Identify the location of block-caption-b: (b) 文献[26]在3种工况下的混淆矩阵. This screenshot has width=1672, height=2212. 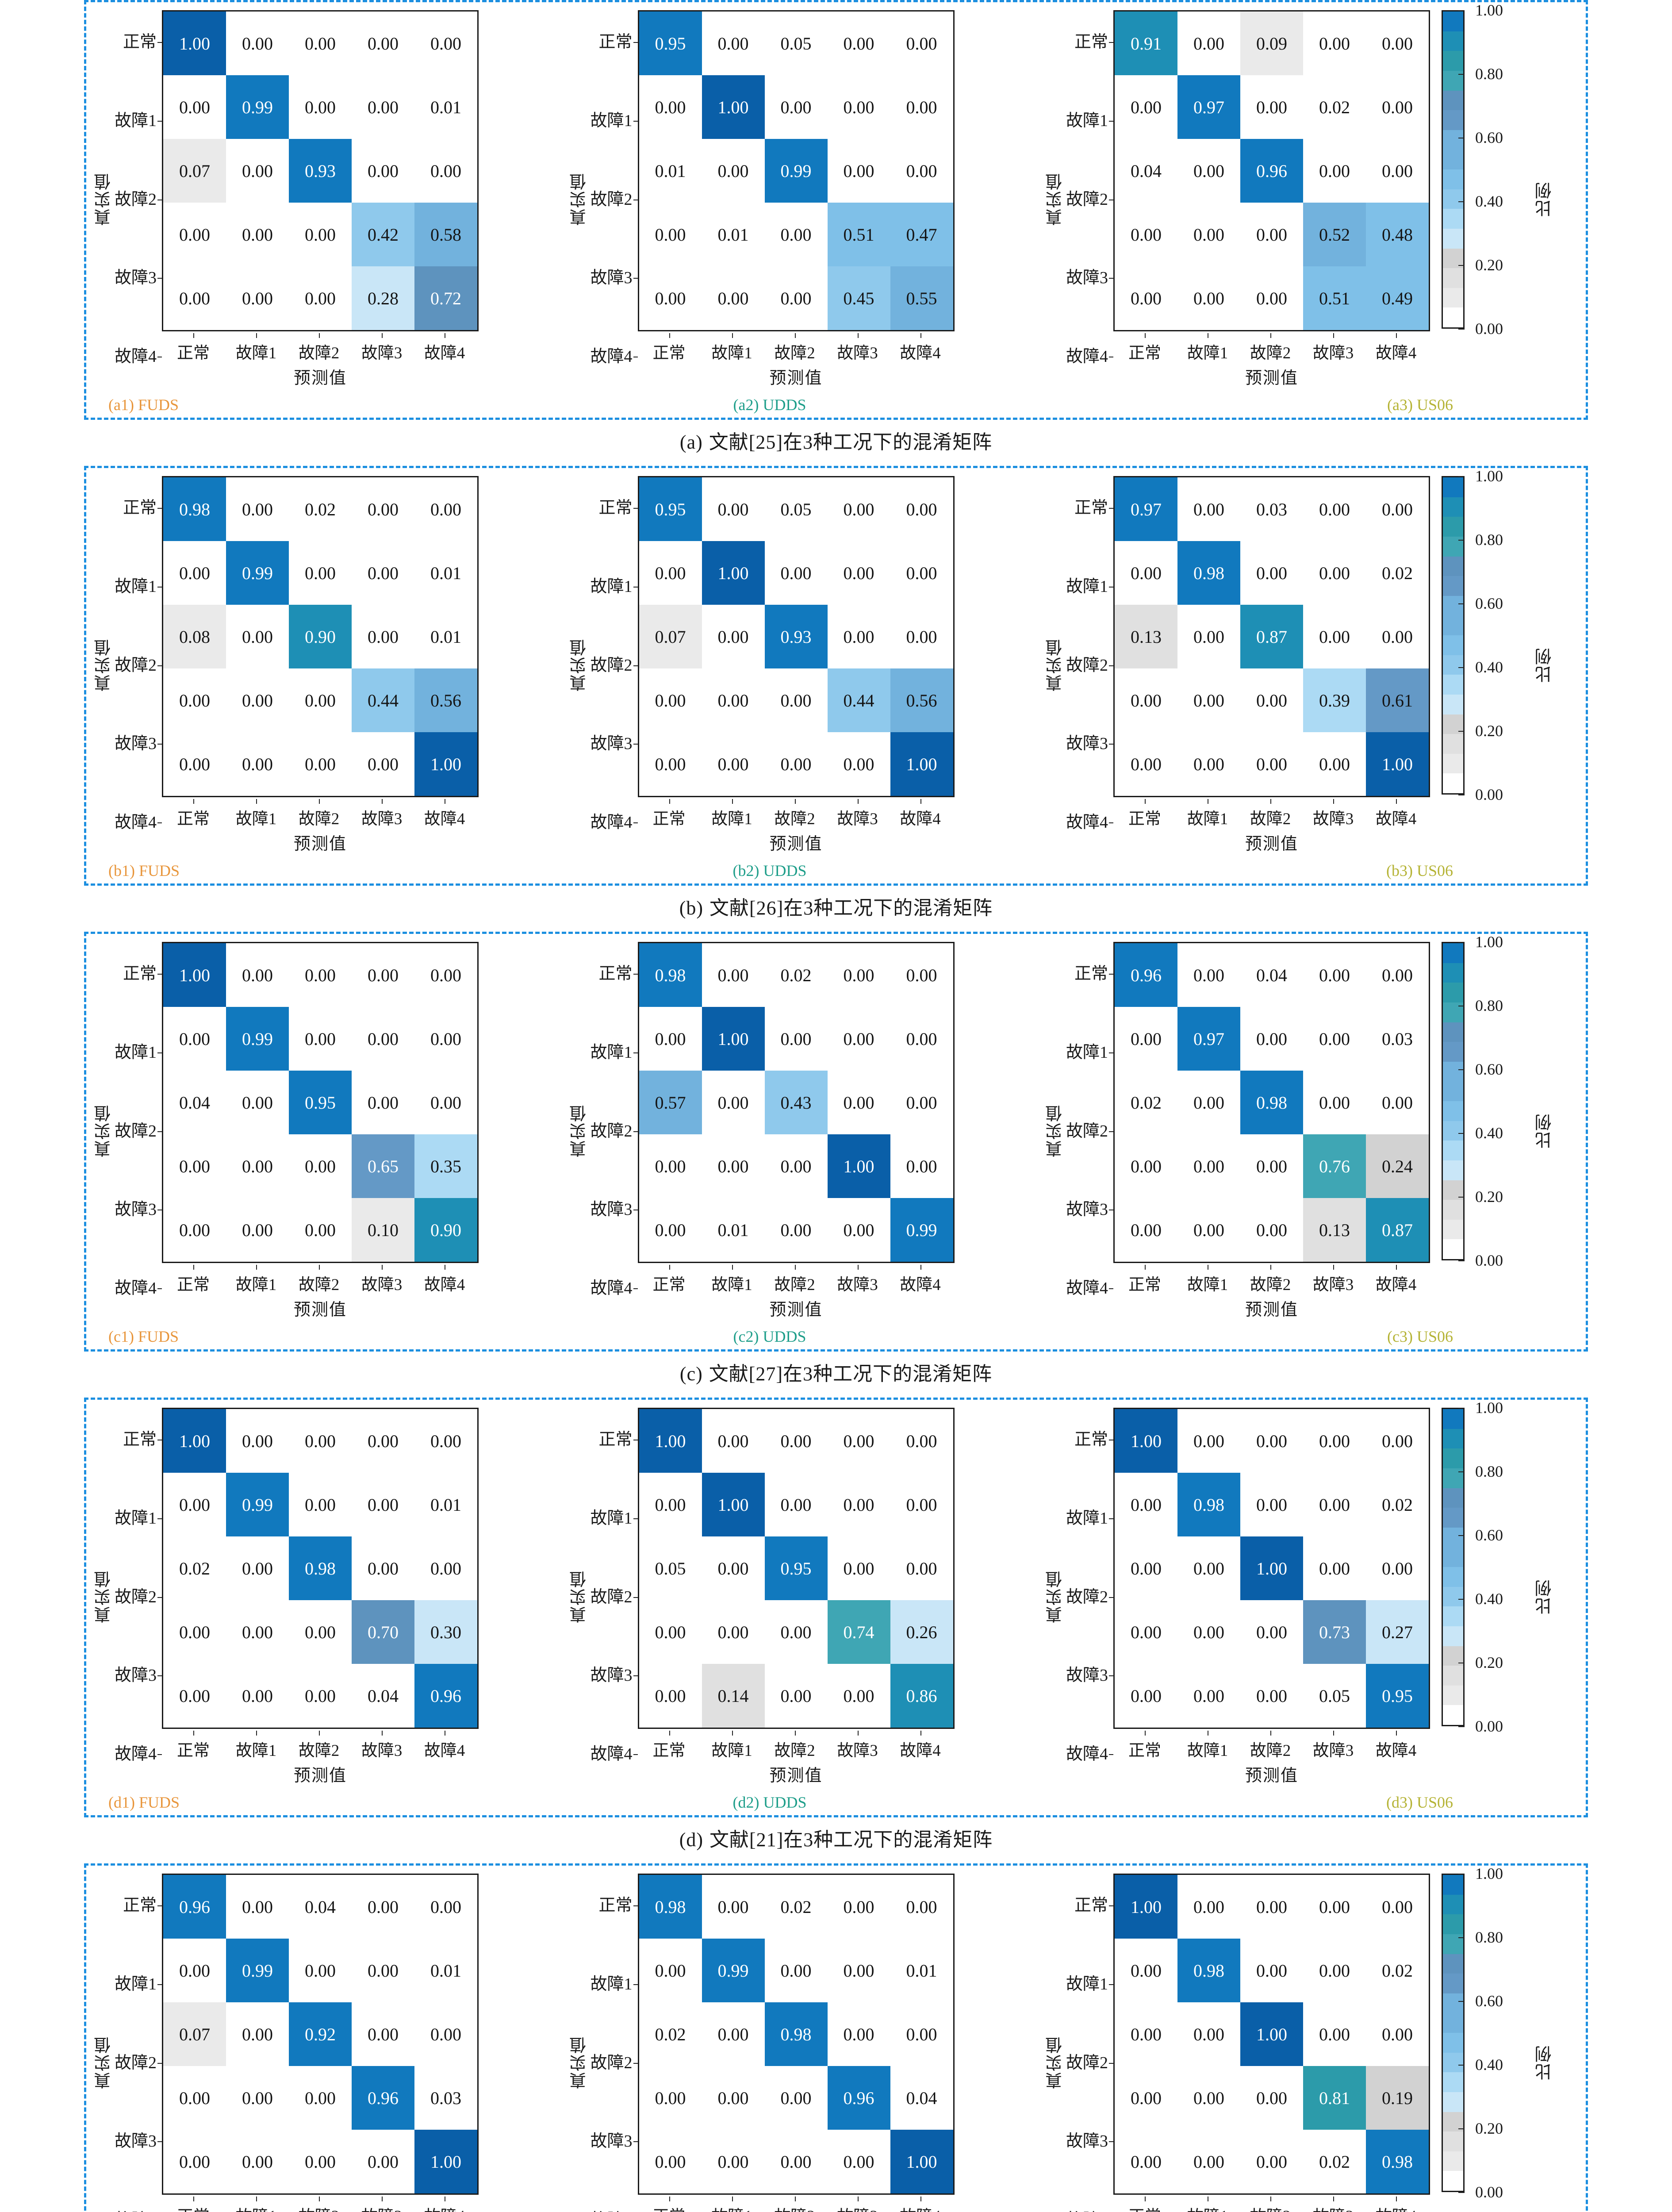
(836, 906).